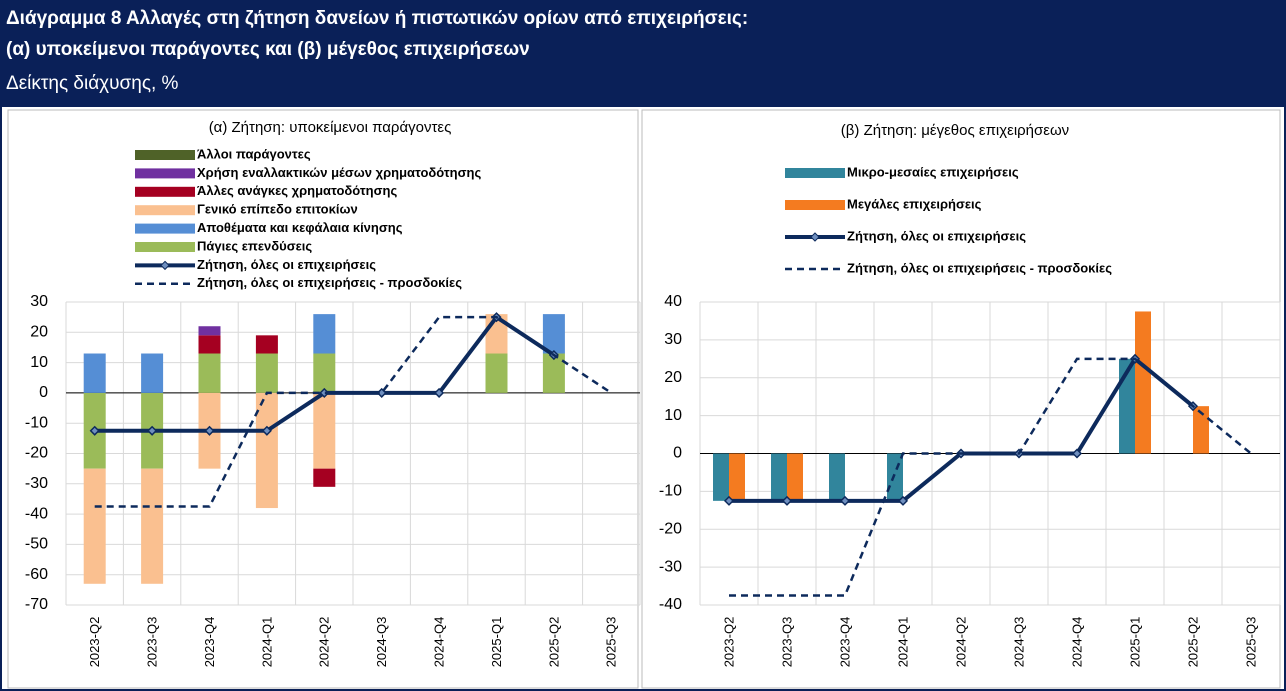  What do you see at coordinates (254, 245) in the screenshot?
I see `legend-label: Πάγιες επενδύσεις` at bounding box center [254, 245].